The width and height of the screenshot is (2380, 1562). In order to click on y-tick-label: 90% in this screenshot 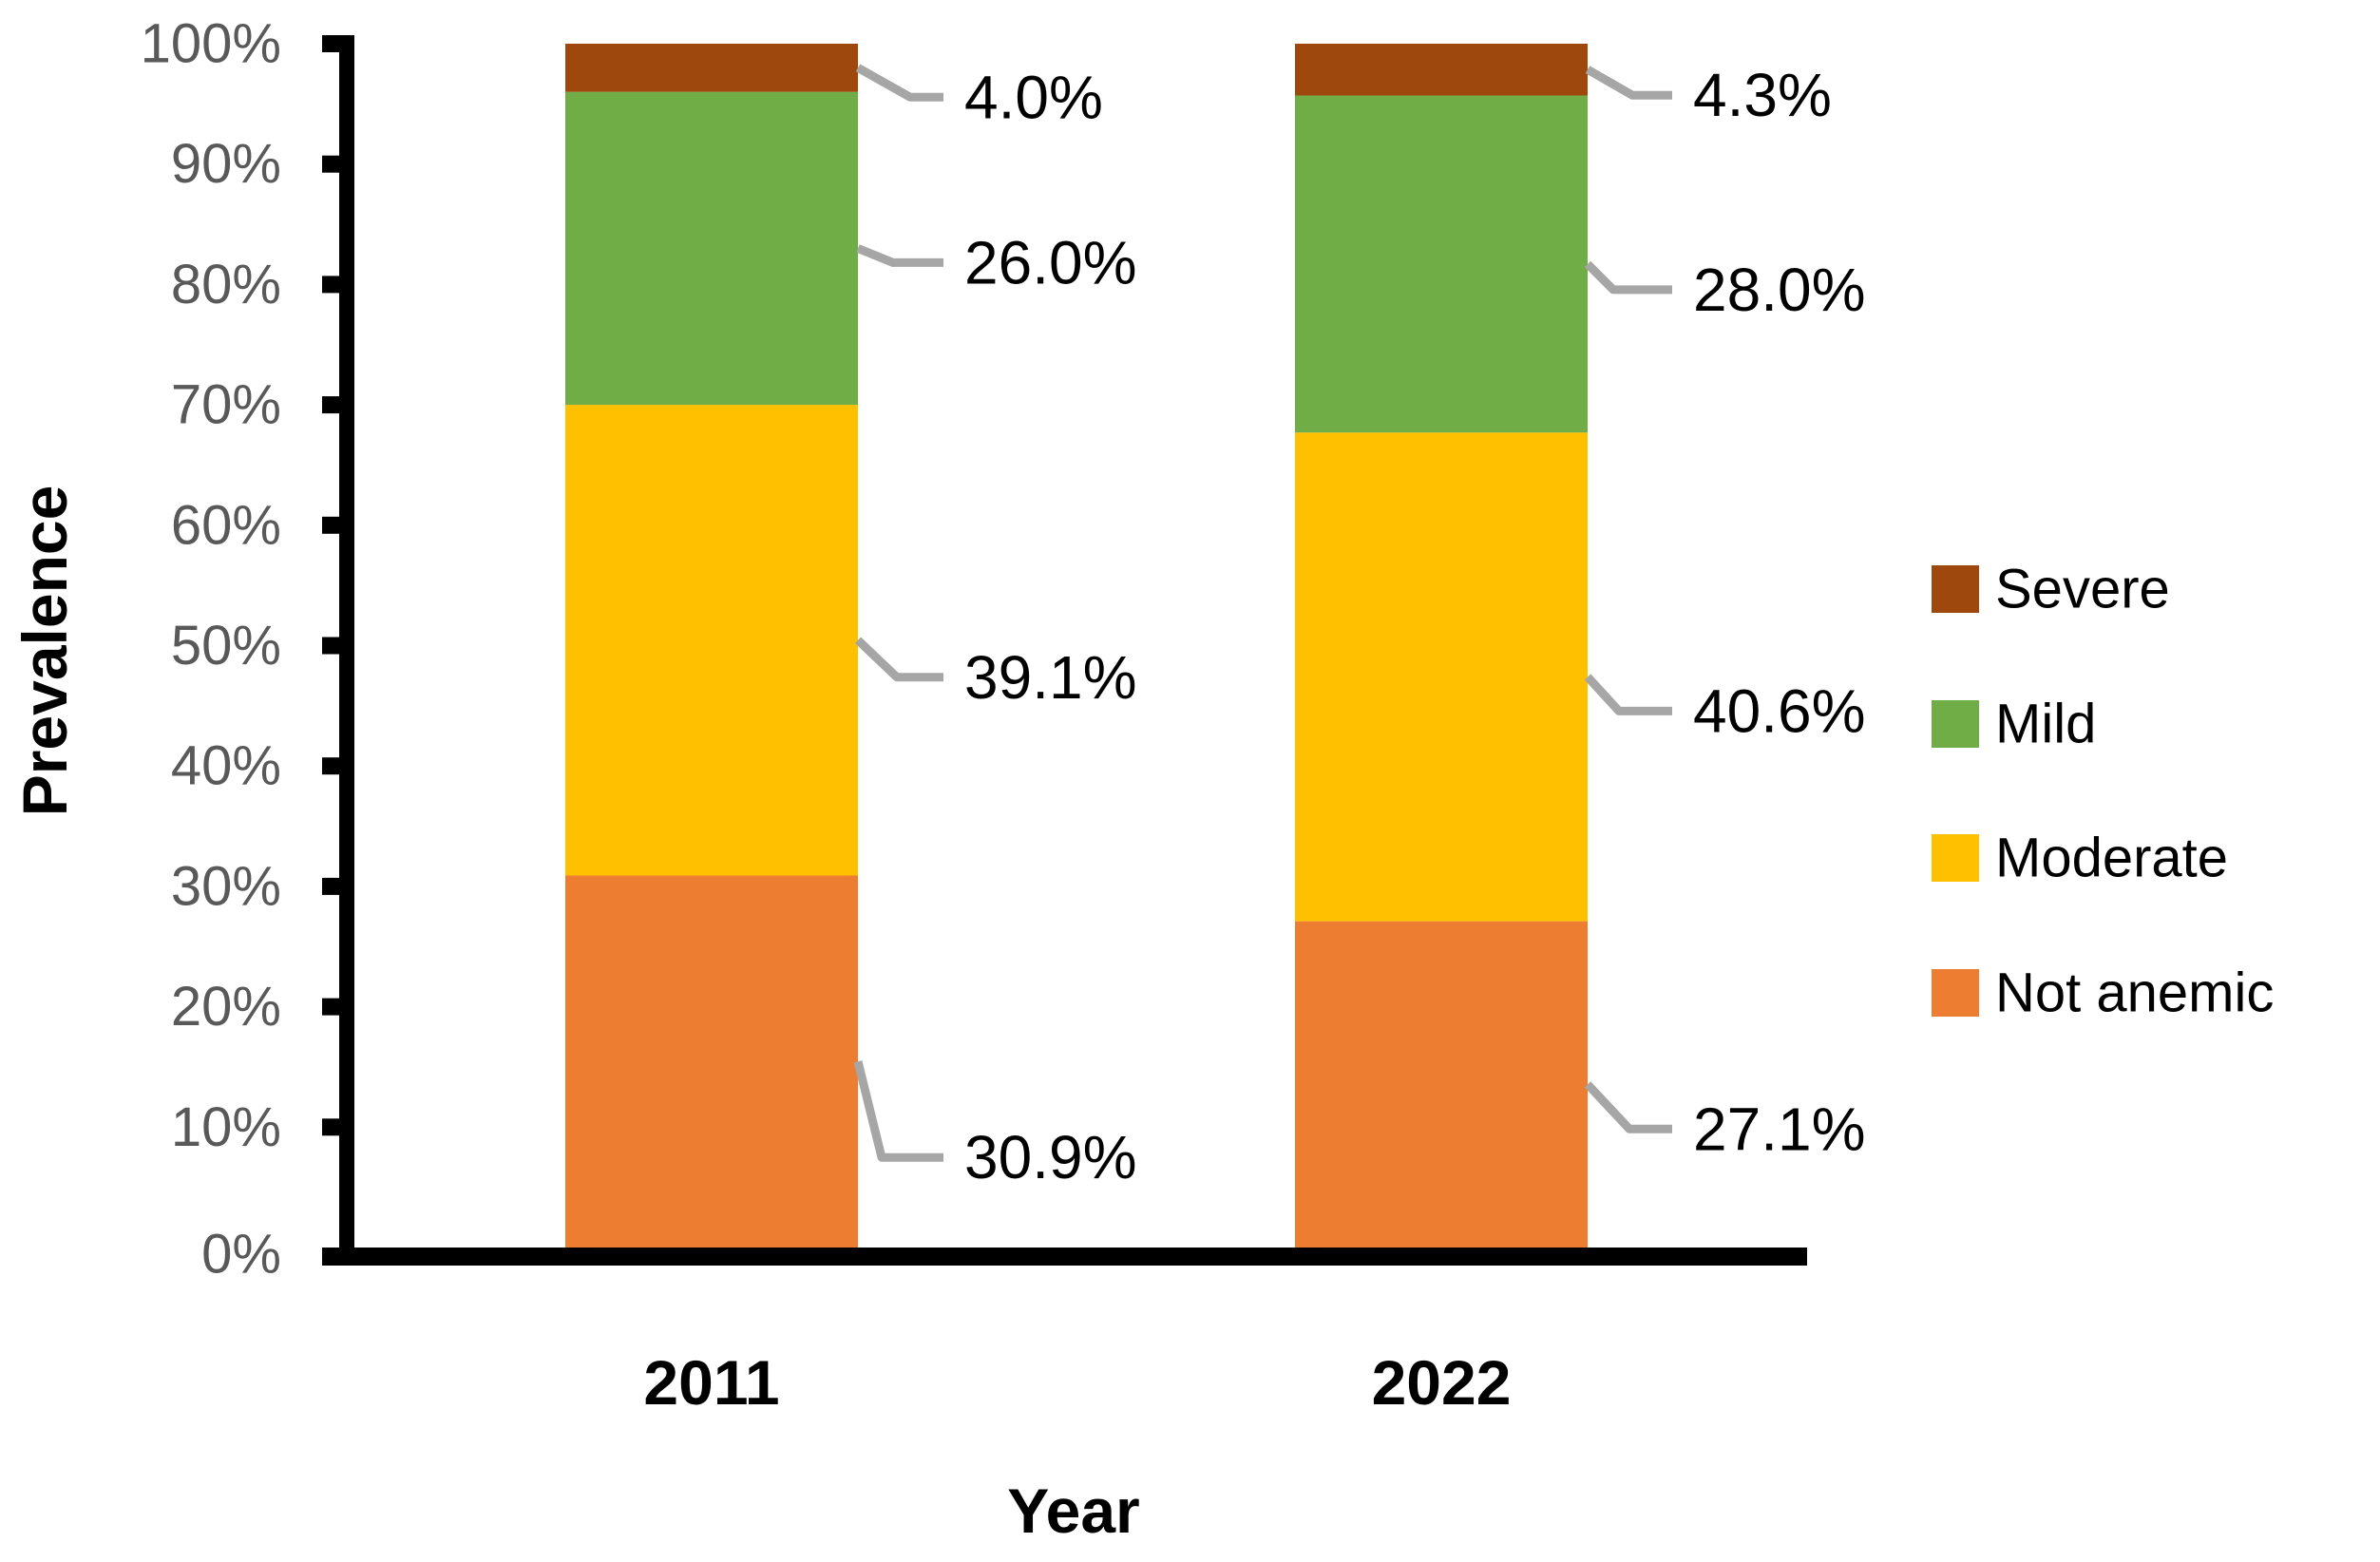, I will do `click(226, 164)`.